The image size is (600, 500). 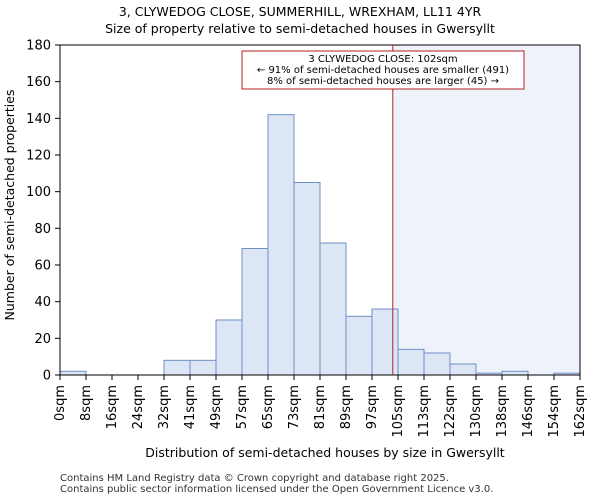 What do you see at coordinates (190, 407) in the screenshot?
I see `x-tick-label-41sqm: 41sqm` at bounding box center [190, 407].